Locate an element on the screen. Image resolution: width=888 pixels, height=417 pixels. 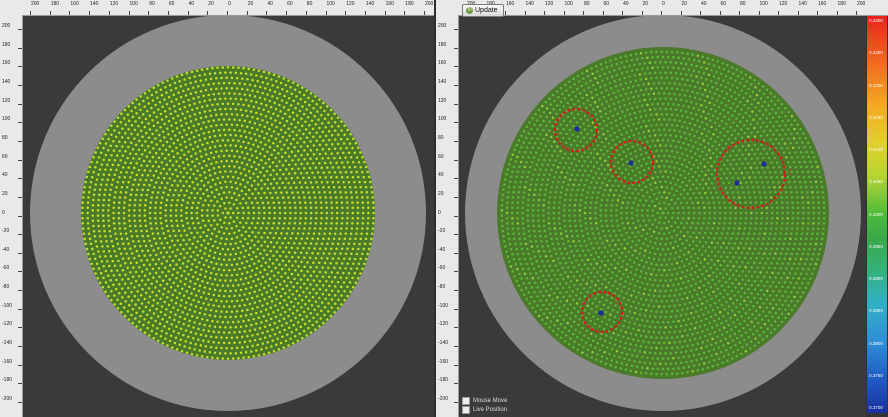
ruler-label: 60 is located at coordinates (723, 4).